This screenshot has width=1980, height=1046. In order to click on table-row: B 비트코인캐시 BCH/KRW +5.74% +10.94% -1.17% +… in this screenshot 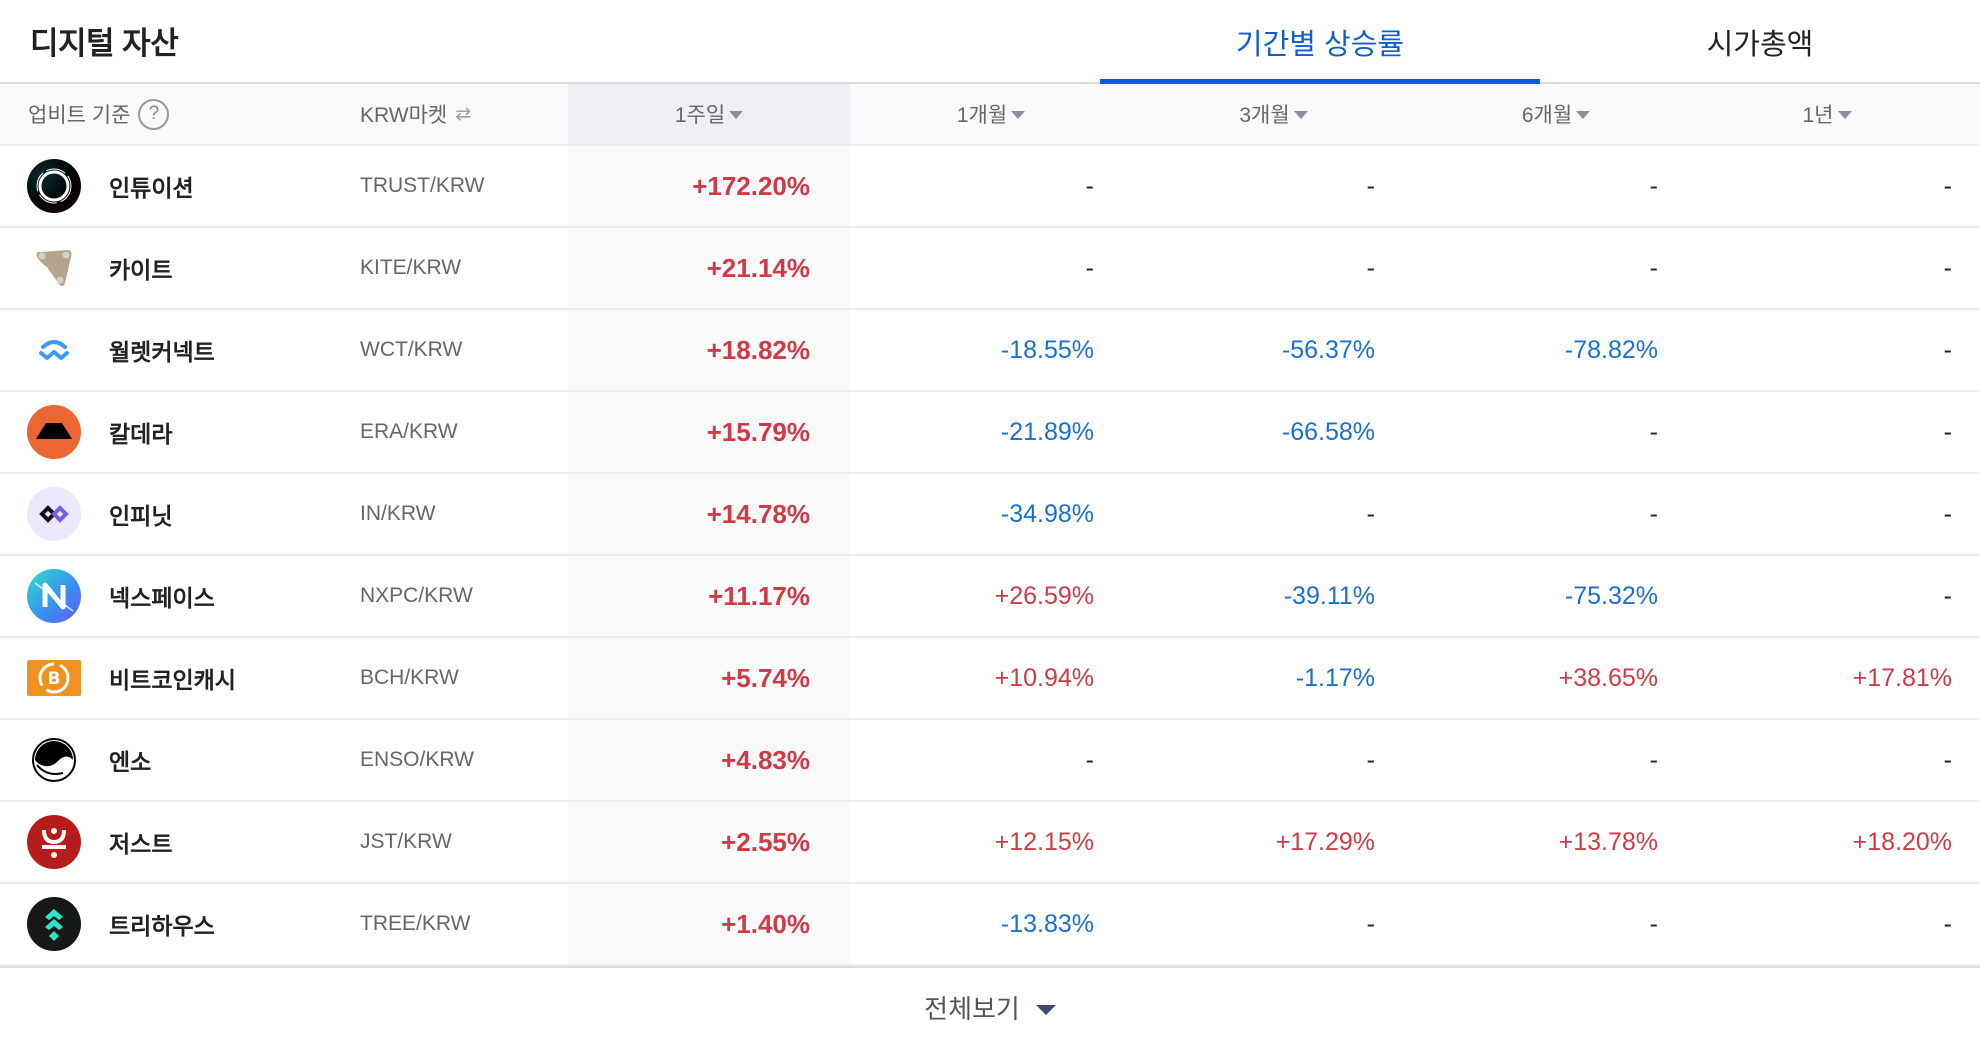, I will do `click(990, 679)`.